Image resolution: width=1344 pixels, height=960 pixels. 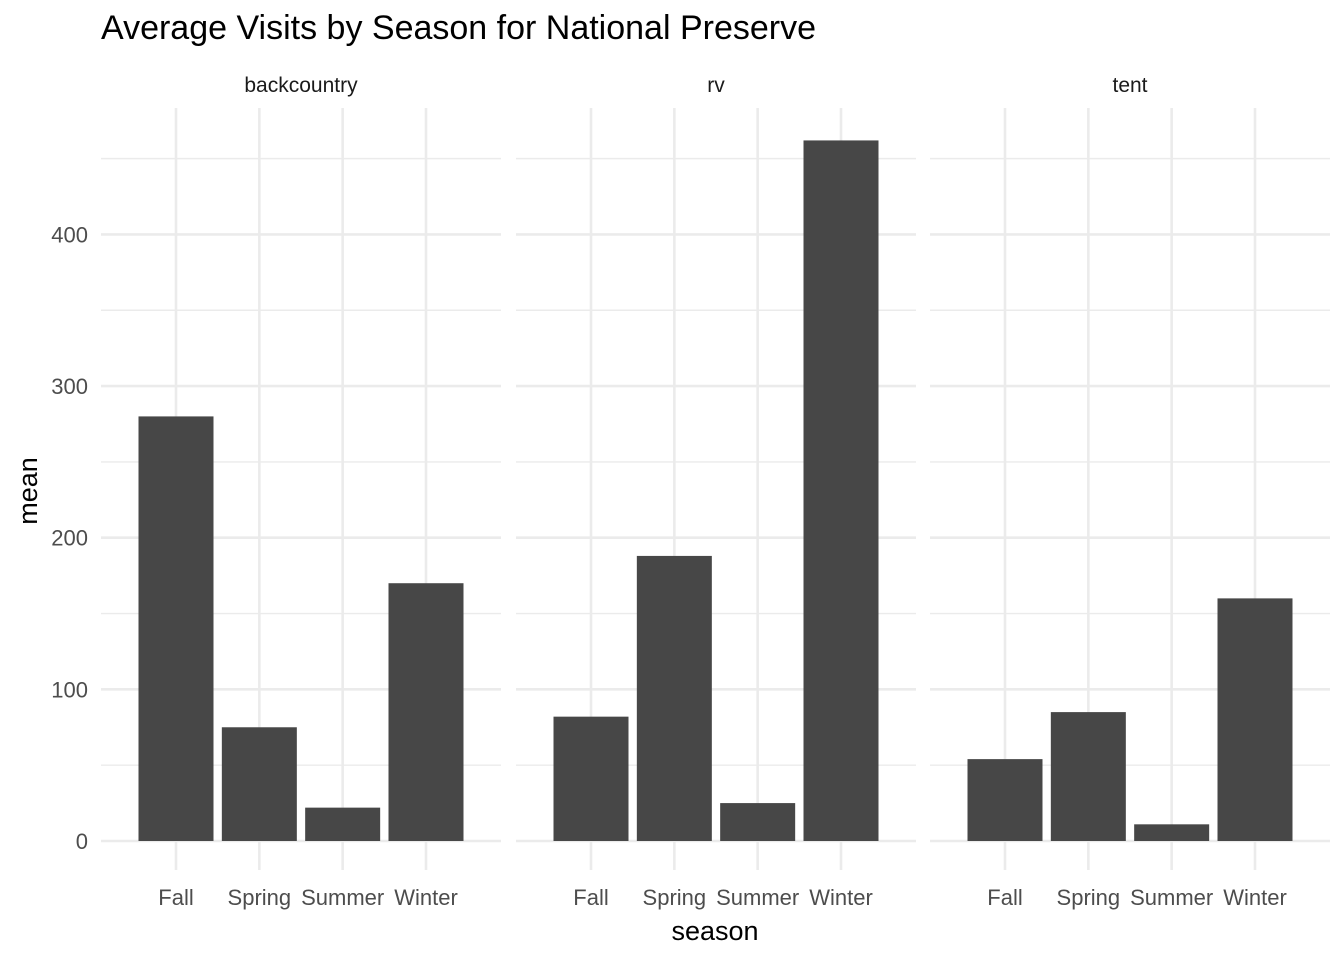 I want to click on bar-backcountry-spring, so click(x=259, y=784).